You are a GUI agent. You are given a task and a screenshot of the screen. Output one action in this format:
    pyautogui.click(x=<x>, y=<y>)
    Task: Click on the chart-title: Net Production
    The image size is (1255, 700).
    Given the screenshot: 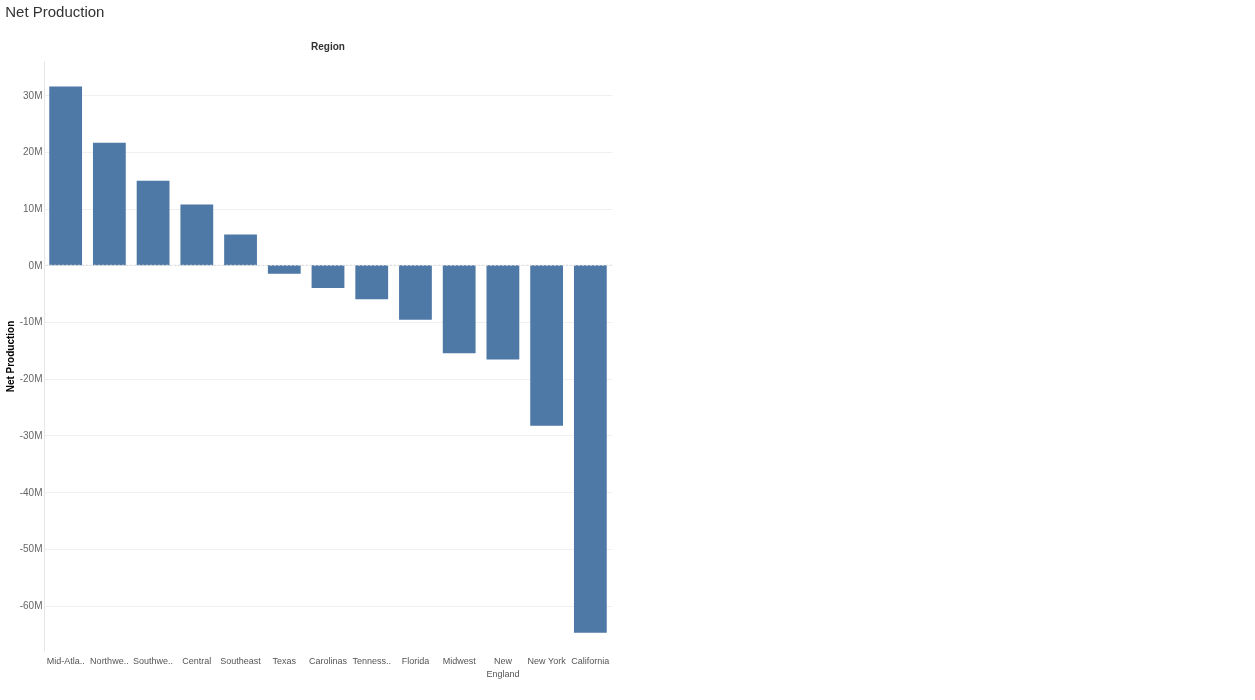 What is the action you would take?
    pyautogui.click(x=55, y=11)
    